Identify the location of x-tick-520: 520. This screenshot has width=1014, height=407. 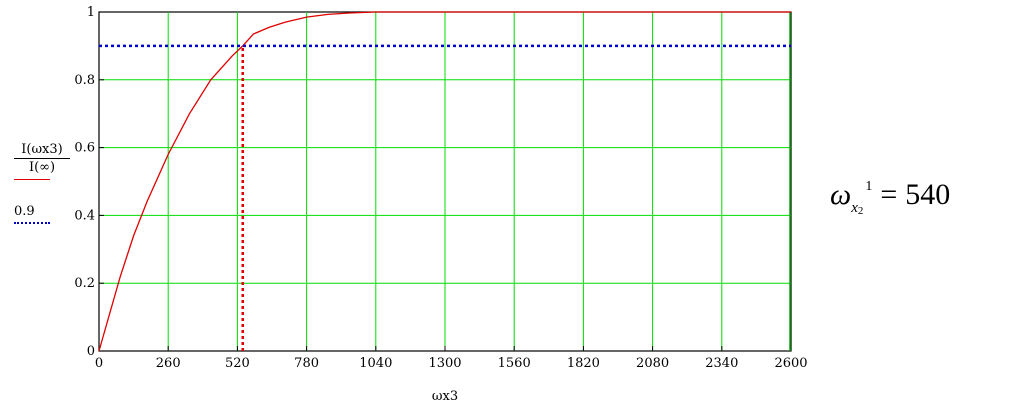
(237, 363).